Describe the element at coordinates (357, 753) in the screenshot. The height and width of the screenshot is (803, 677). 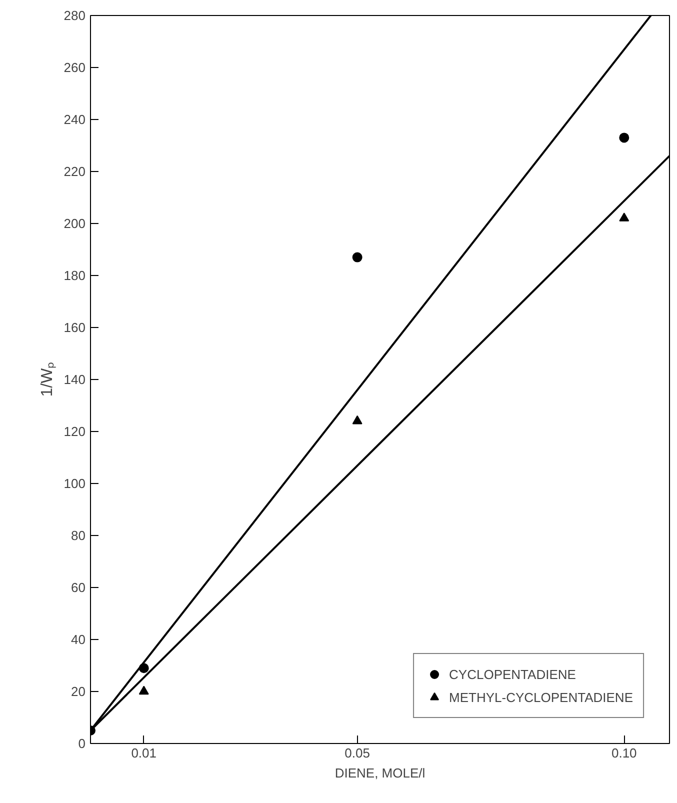
I see `x-tick-label: 0.05` at that location.